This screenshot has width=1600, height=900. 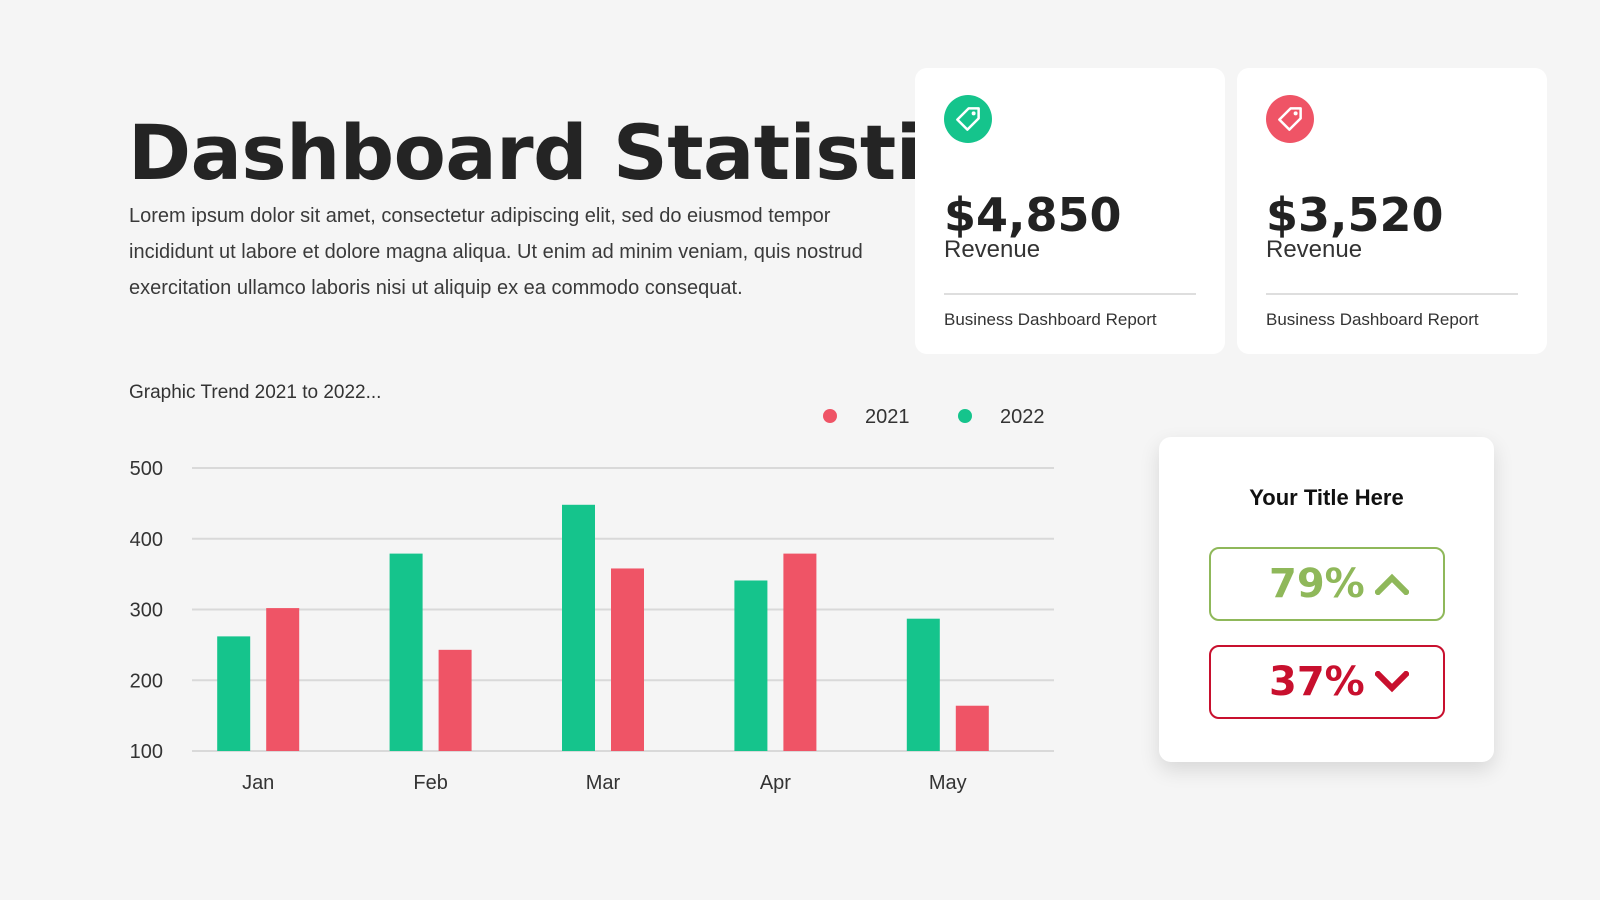 I want to click on chart-bars, so click(x=603, y=627).